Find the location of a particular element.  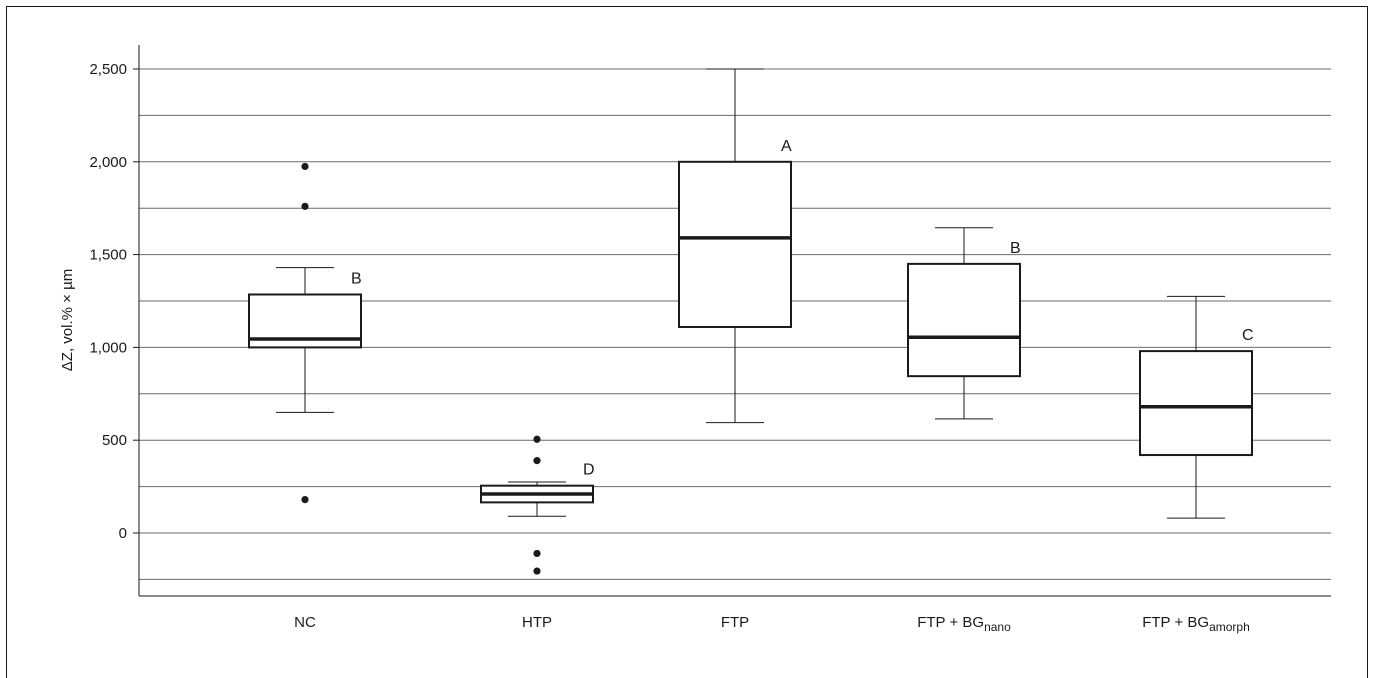

x-tick-label: FTP is located at coordinates (735, 622).